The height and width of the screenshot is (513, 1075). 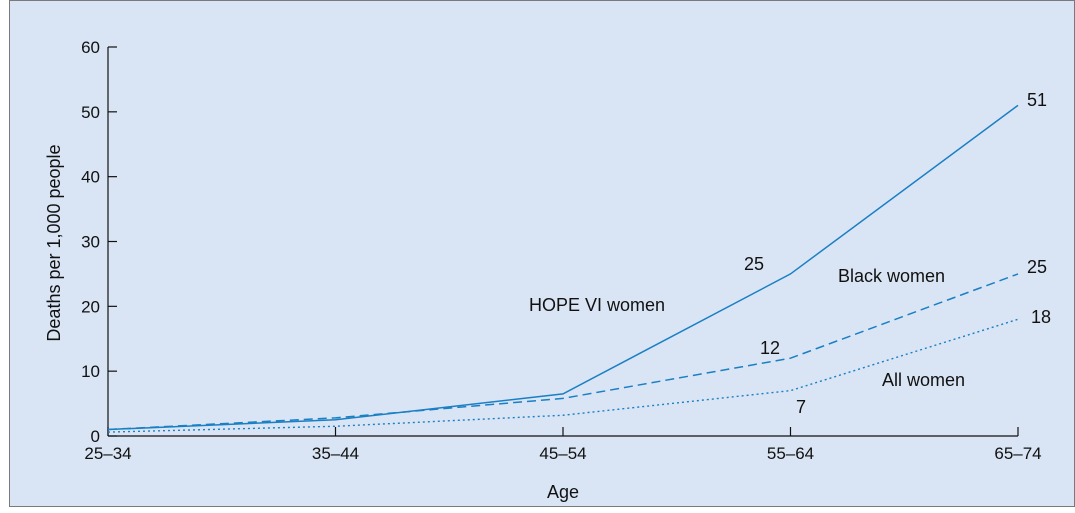 What do you see at coordinates (107, 453) in the screenshot?
I see `x-tick-label: 25–34` at bounding box center [107, 453].